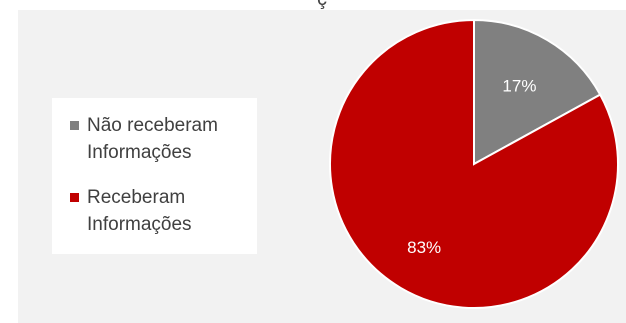 The image size is (626, 323). I want to click on legend-item-receberam: Receberam Informações, so click(163, 211).